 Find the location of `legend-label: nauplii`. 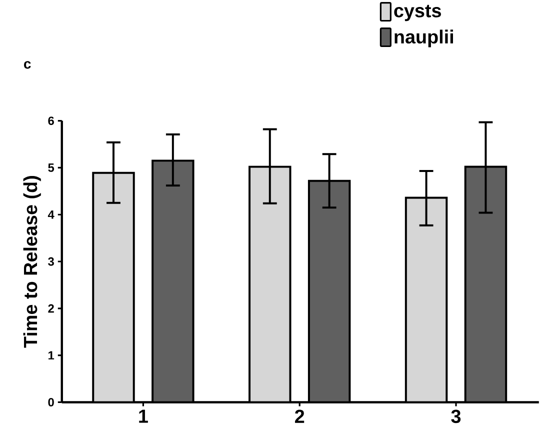

legend-label: nauplii is located at coordinates (423, 39).